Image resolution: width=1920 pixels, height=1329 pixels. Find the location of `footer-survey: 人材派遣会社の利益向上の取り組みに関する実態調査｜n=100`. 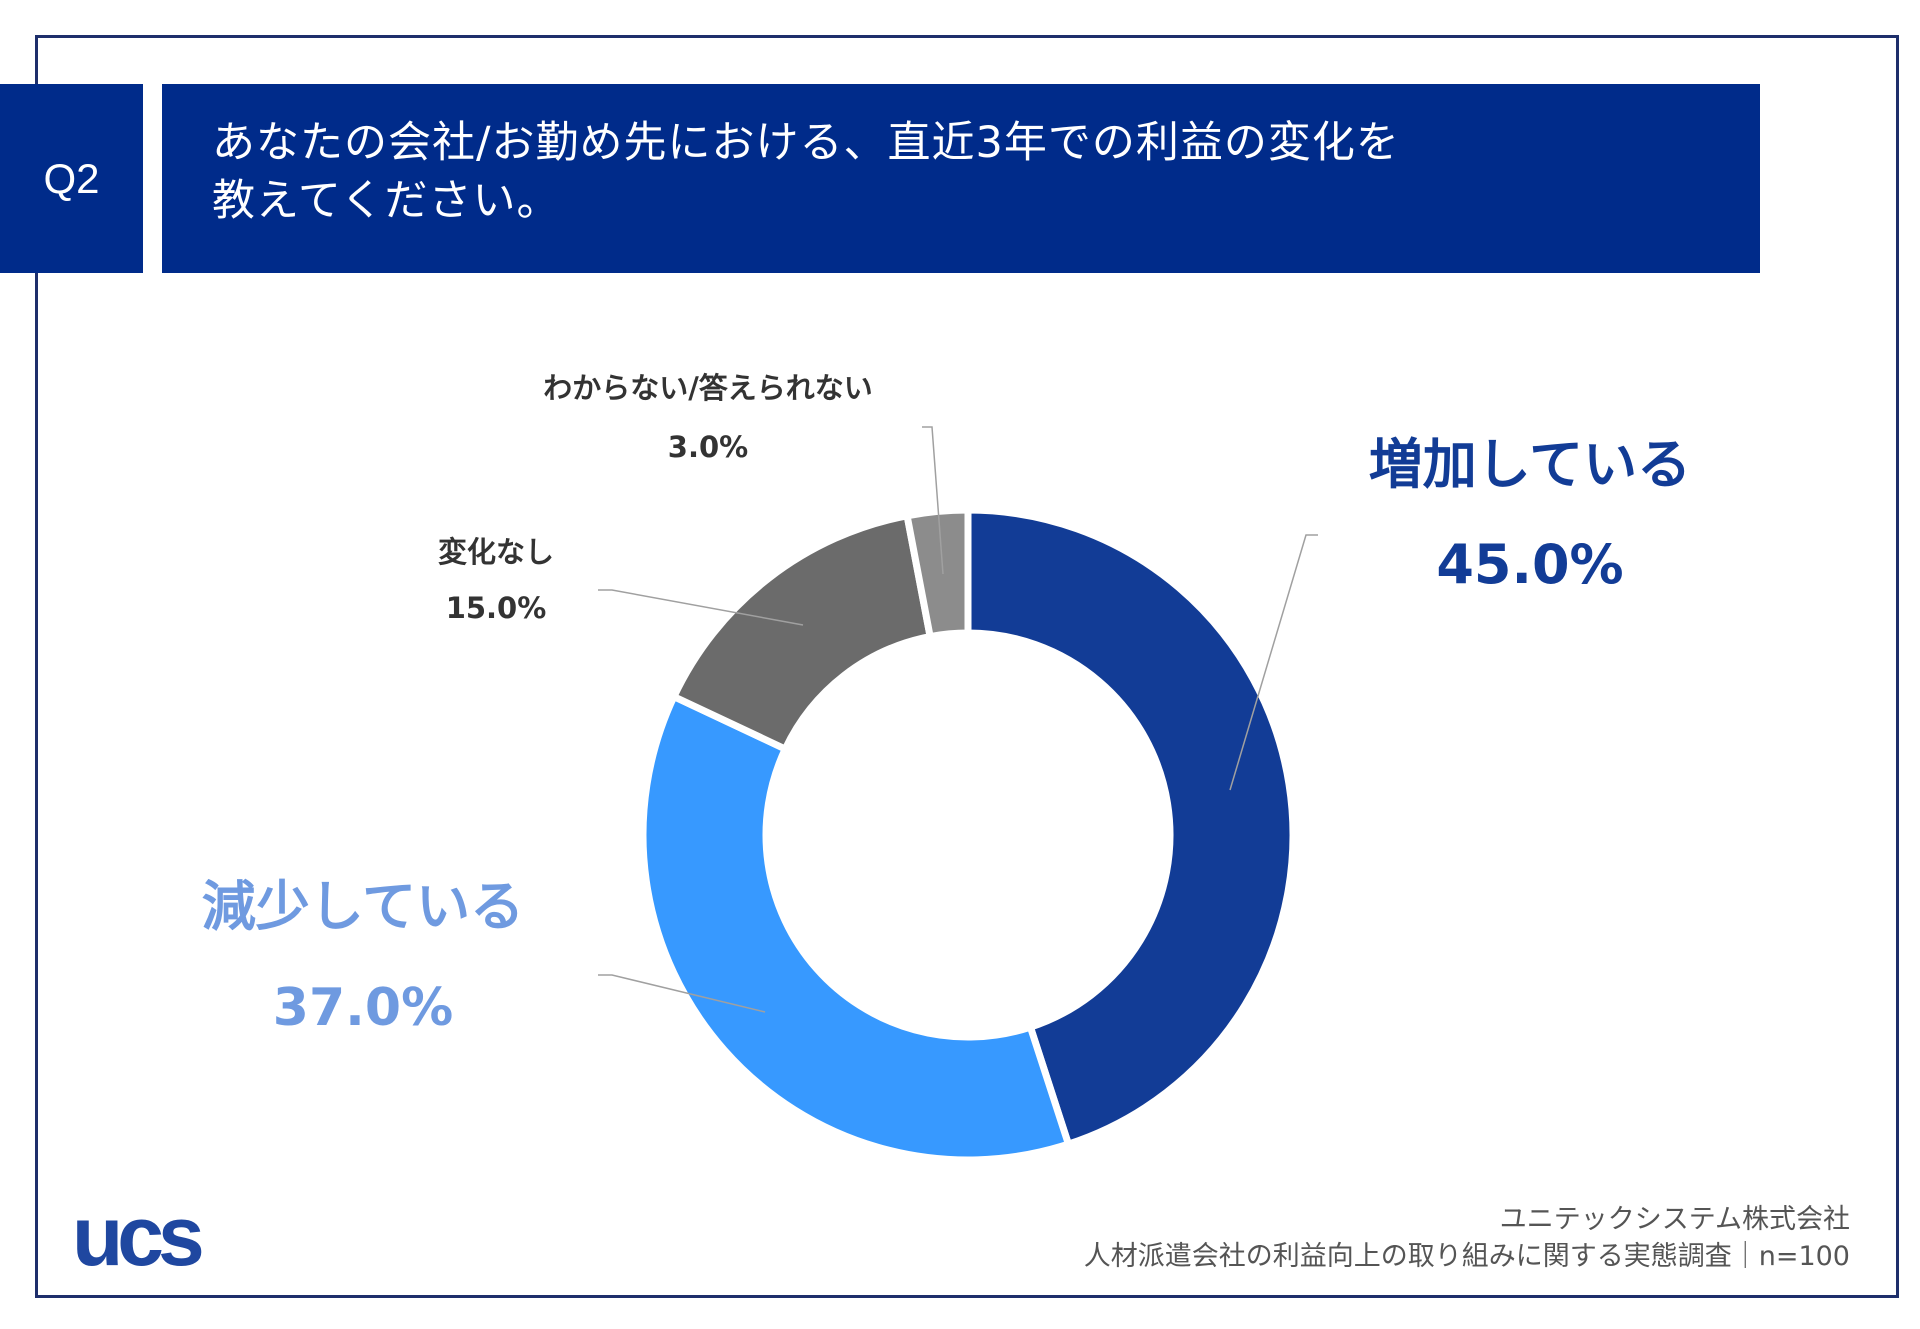

footer-survey: 人材派遣会社の利益向上の取り組みに関する実態調査｜n=100 is located at coordinates (1466, 1256).